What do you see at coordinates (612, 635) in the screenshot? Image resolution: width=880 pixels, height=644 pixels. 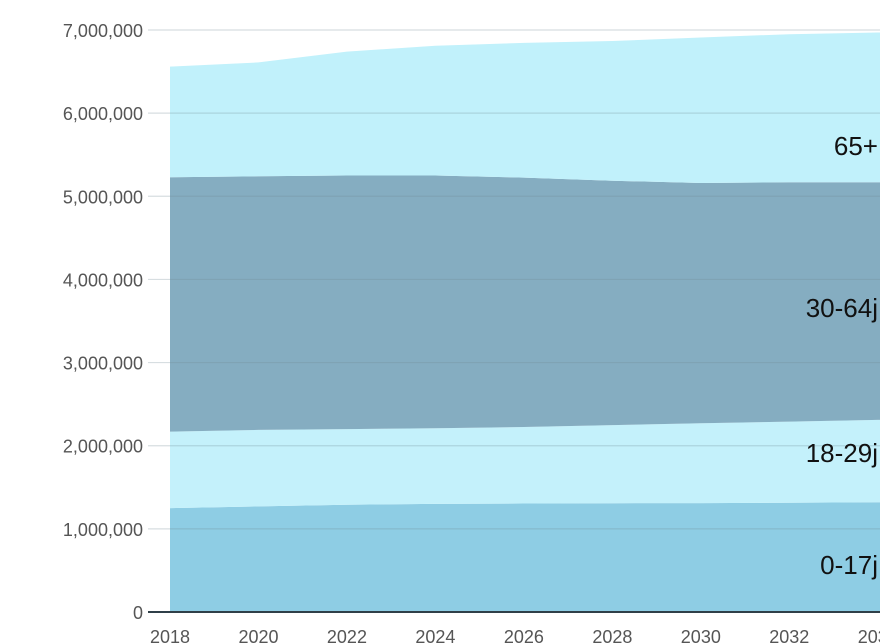 I see `x-tick-label: 2028` at bounding box center [612, 635].